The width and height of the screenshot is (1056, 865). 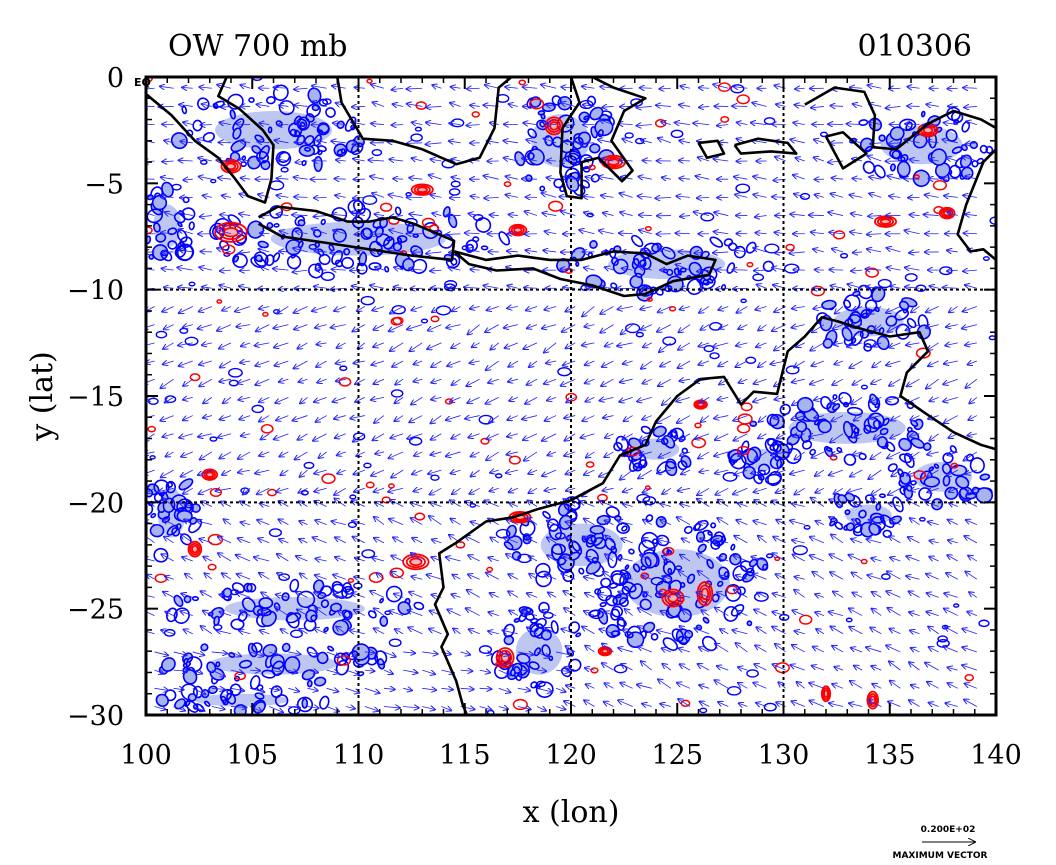 I want to click on y-tick-label: −30, so click(x=95, y=716).